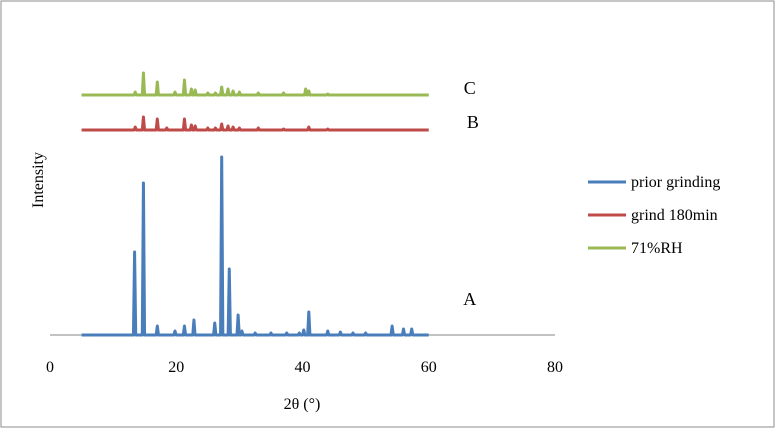 This screenshot has width=776, height=429. I want to click on x-tick-label: 20, so click(176, 367).